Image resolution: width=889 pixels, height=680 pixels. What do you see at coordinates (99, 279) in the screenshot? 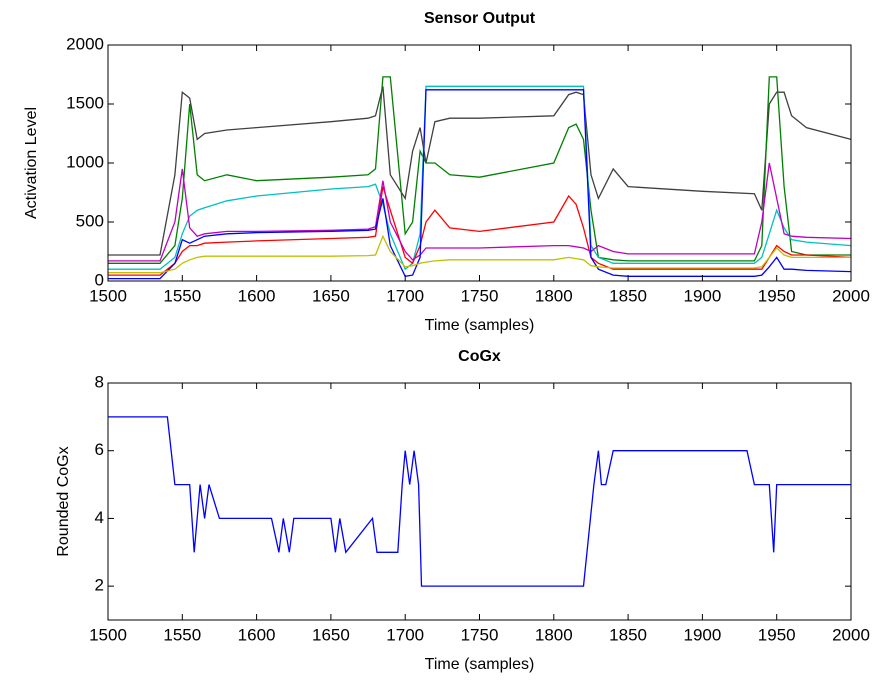
I see `y-tick-label: 0` at bounding box center [99, 279].